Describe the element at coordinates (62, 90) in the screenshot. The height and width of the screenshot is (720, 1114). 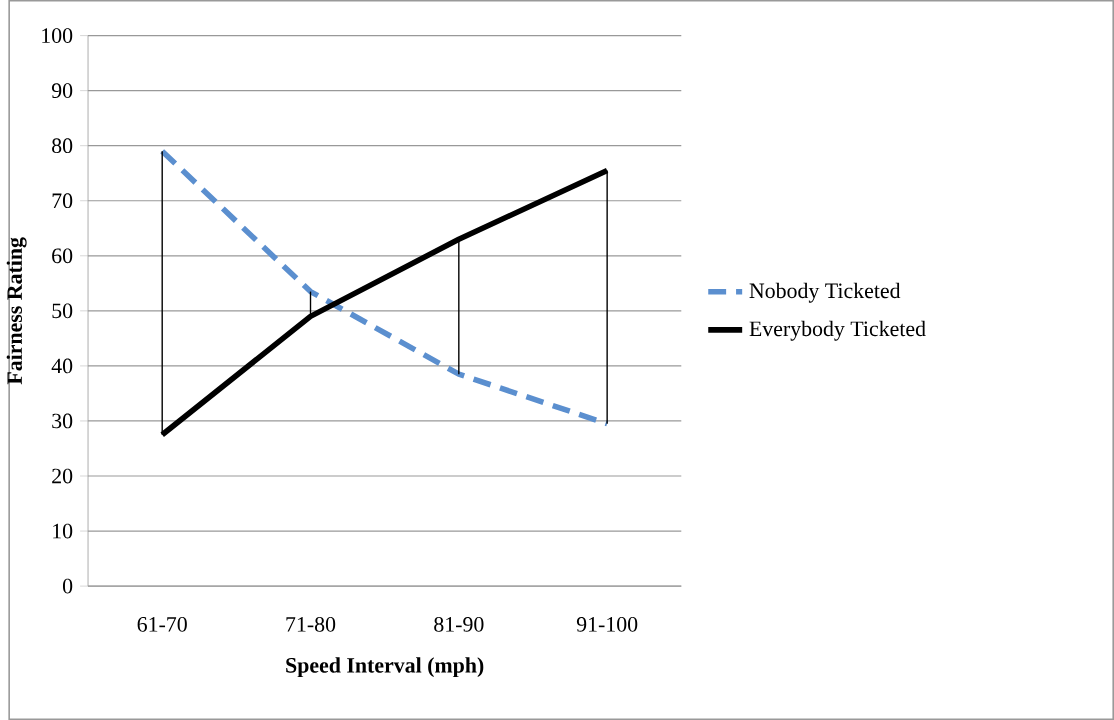
I see `y-tick-label: 90` at that location.